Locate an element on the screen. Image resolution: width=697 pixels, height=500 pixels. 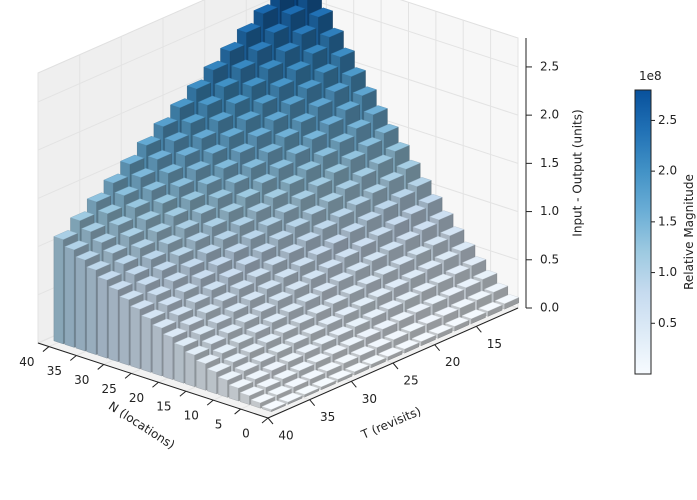
colorbar-tick-label: 1.0 is located at coordinates (667, 272).